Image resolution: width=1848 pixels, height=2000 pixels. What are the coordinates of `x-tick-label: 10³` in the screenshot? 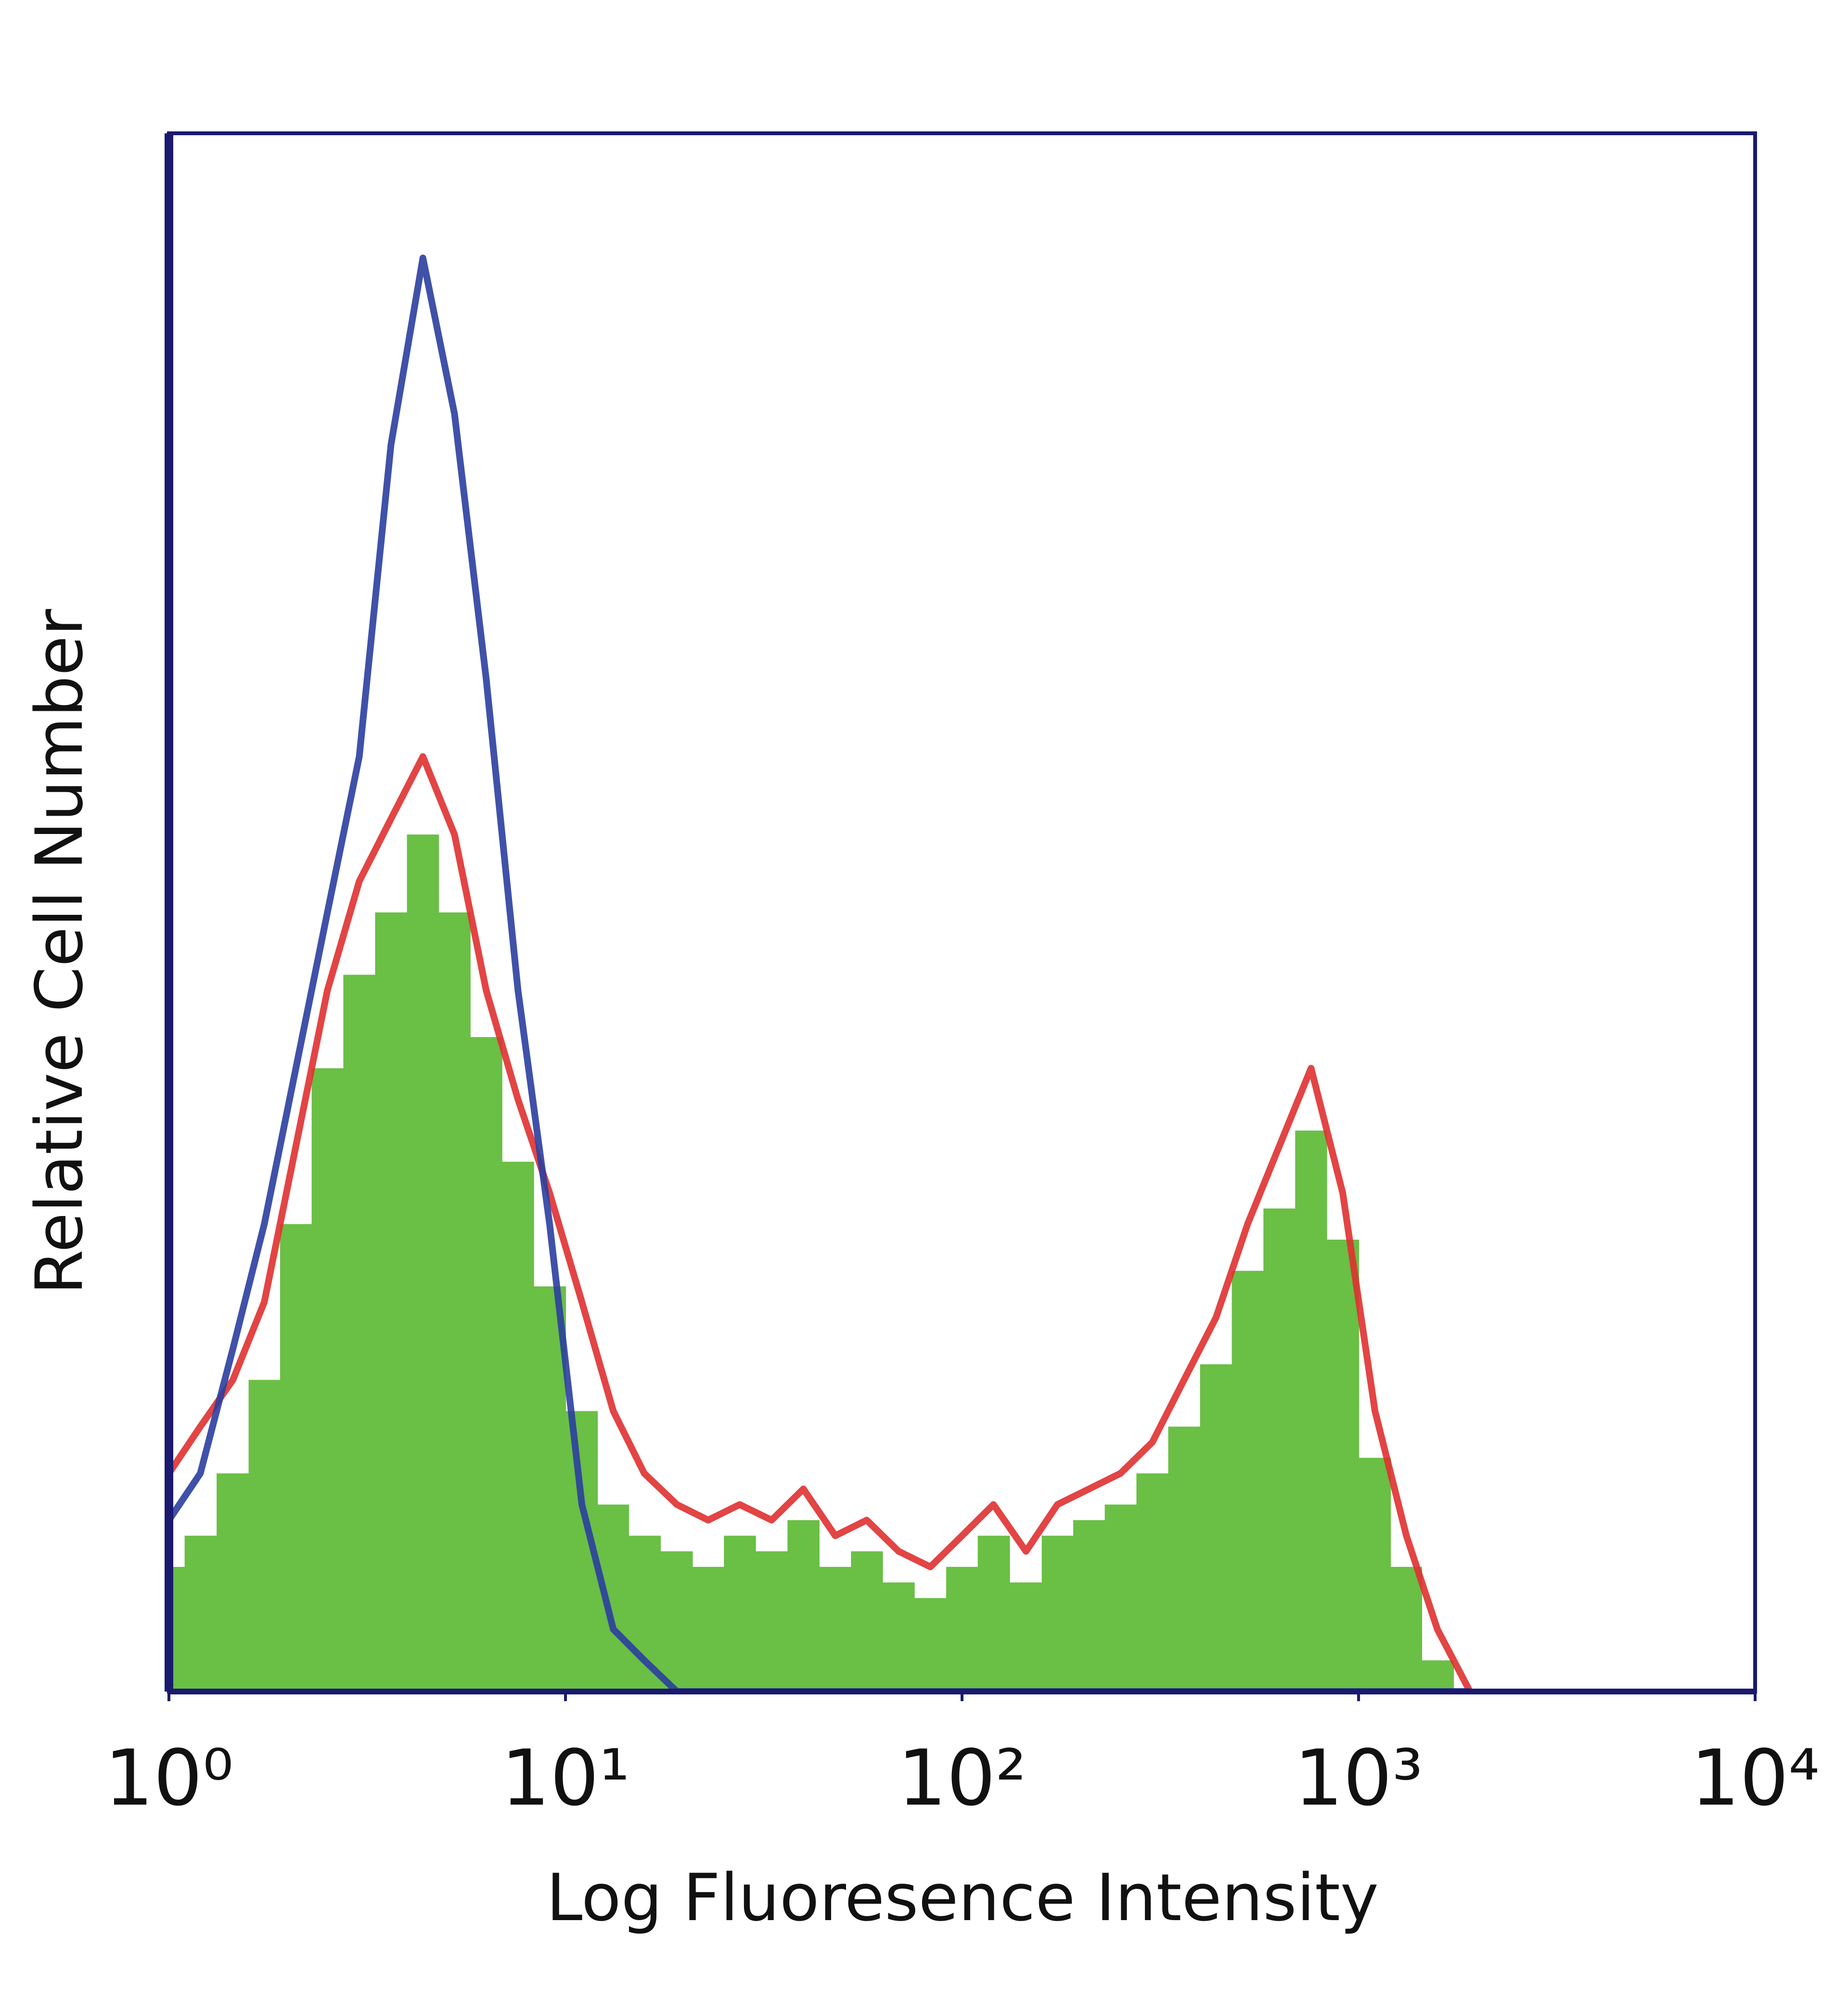 It's located at (1358, 1778).